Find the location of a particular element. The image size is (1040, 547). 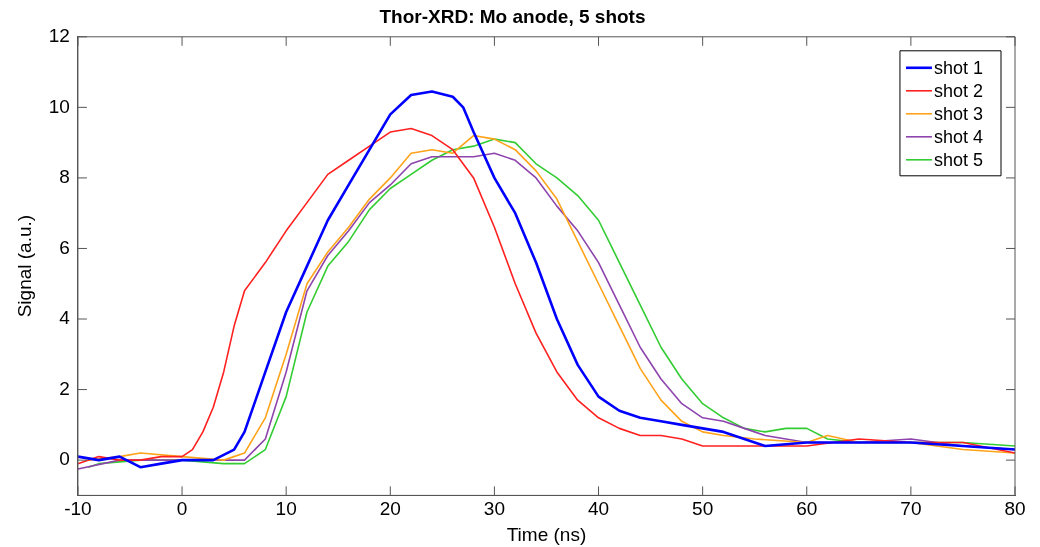

x-tick-label: 10 is located at coordinates (286, 509).